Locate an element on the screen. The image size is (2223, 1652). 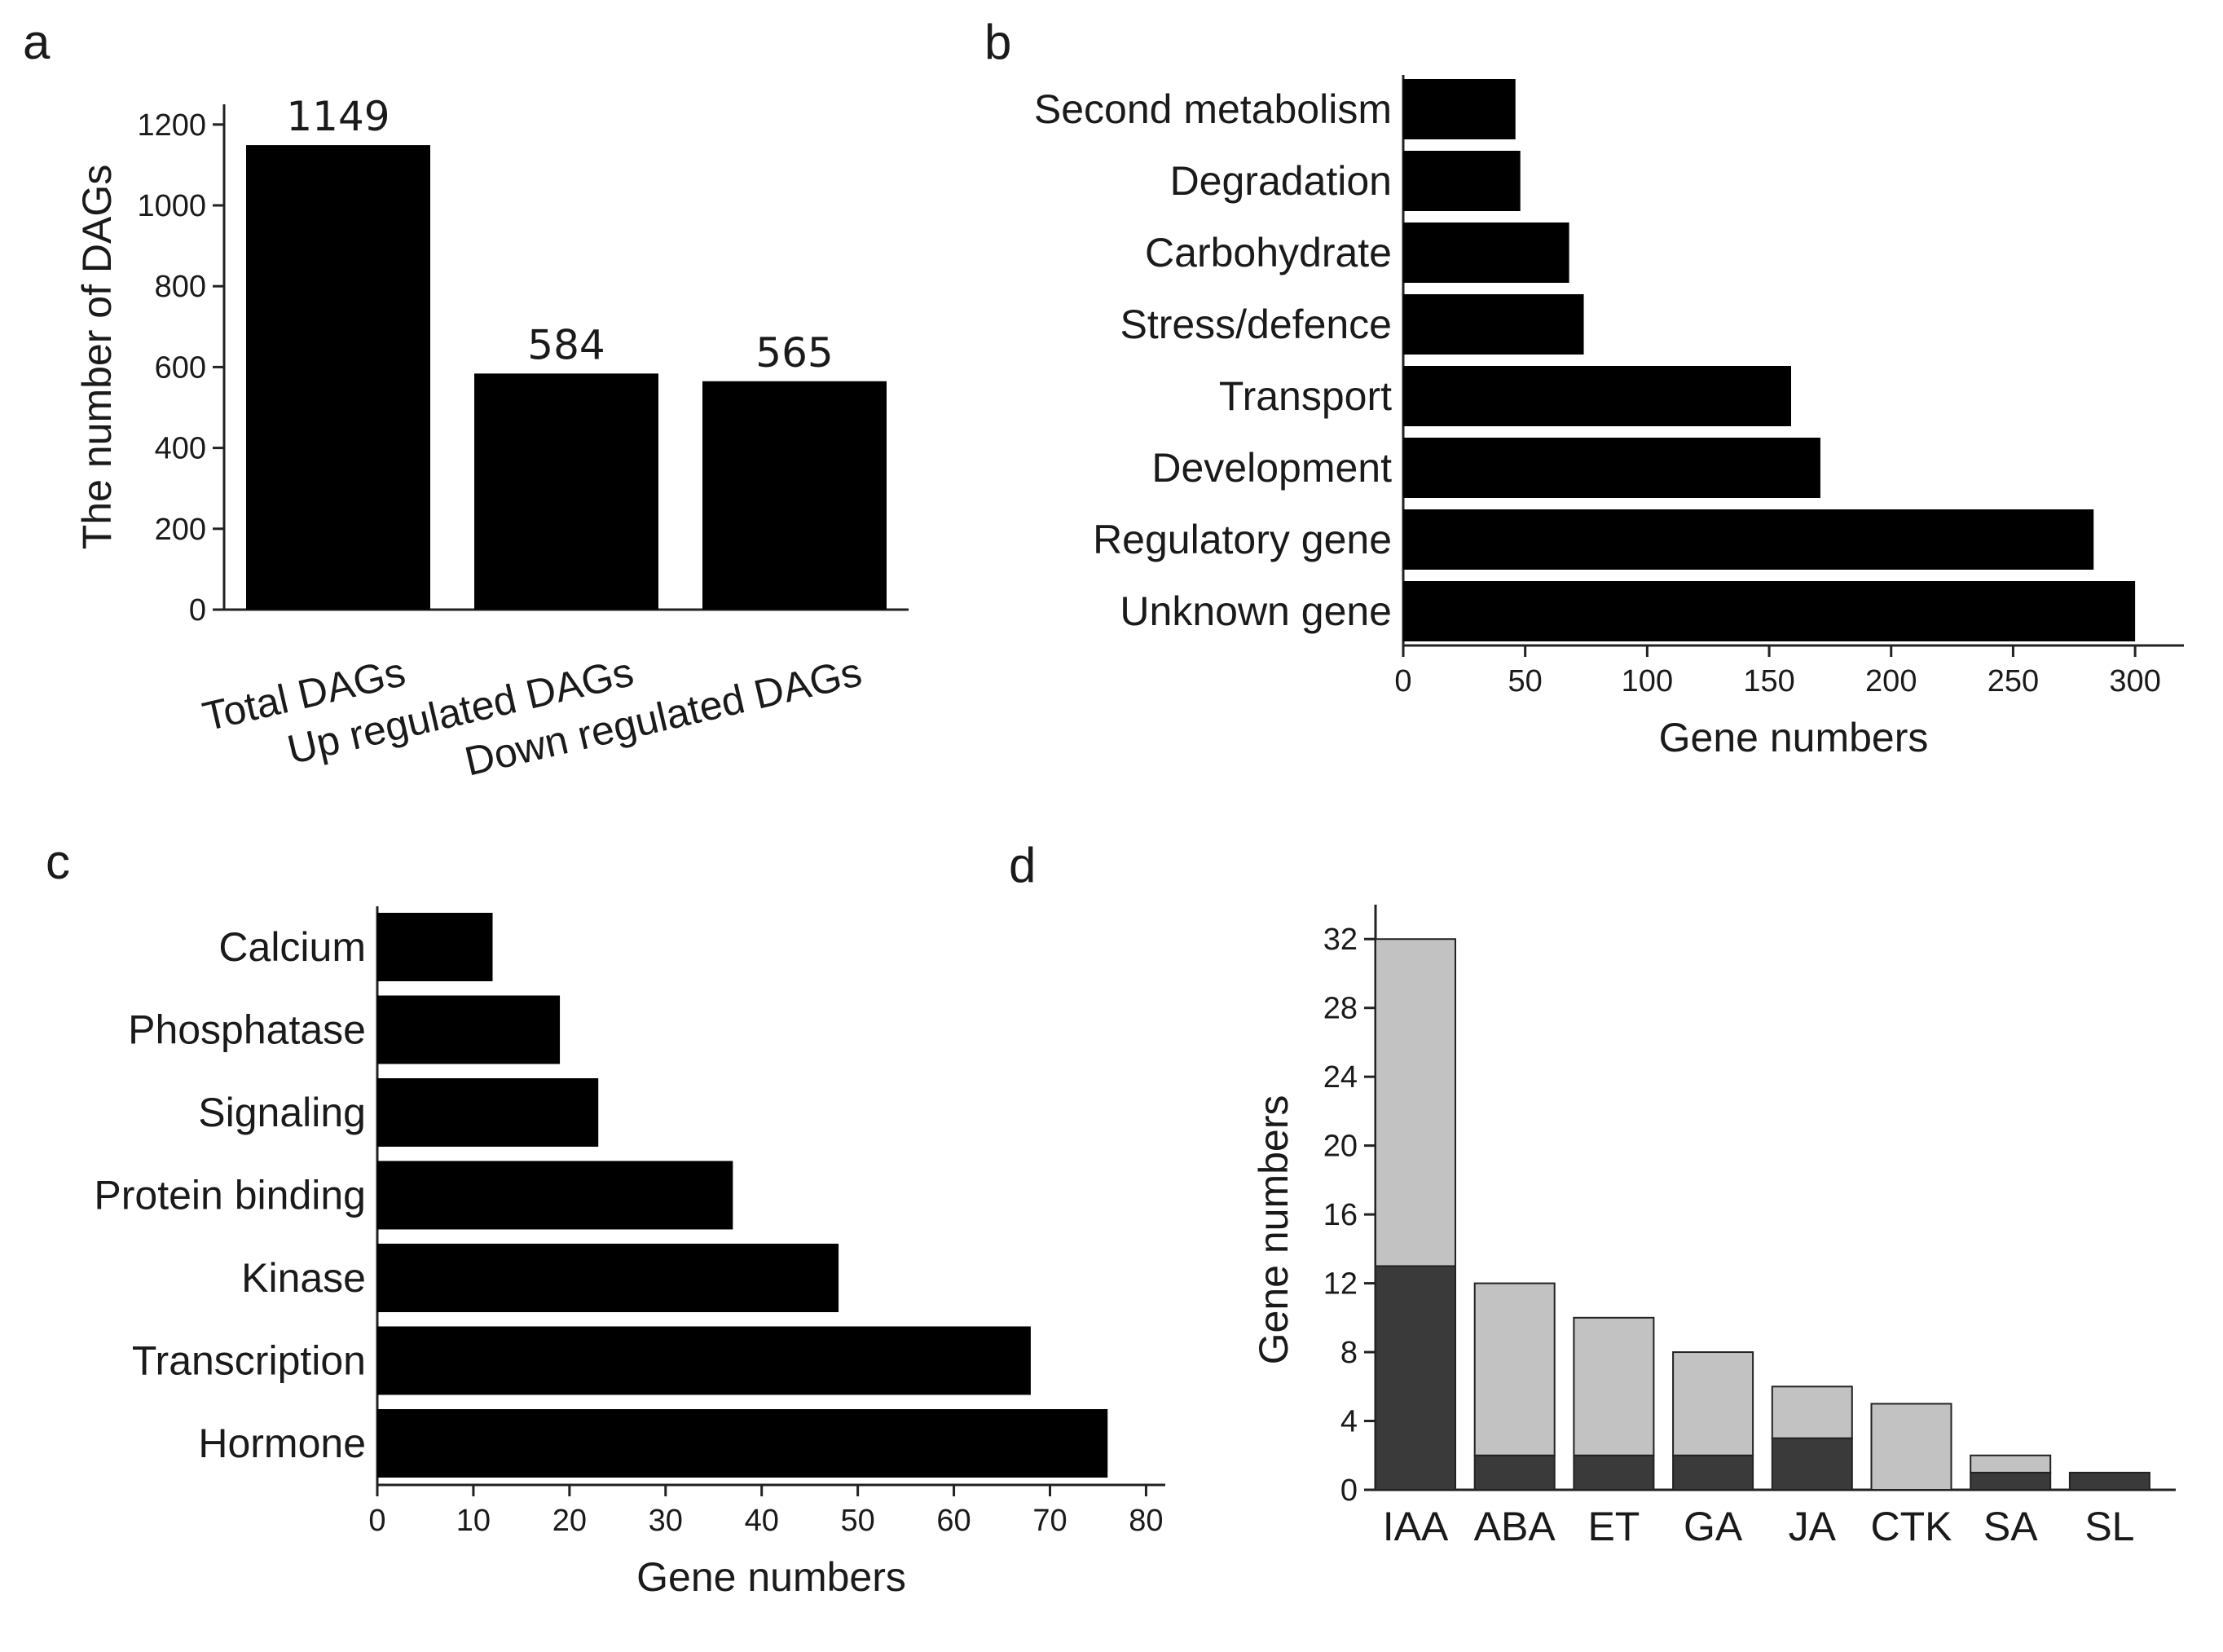
y-category-label: Phosphatase is located at coordinates (247, 1030).